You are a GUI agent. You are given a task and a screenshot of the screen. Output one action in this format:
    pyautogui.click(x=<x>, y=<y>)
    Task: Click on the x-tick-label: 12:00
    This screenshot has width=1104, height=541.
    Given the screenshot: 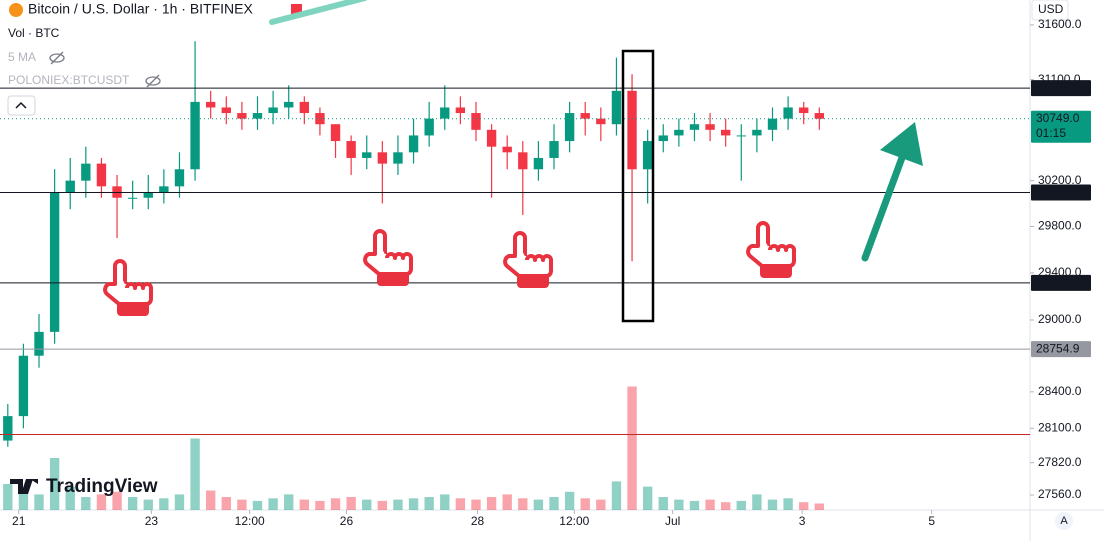 What is the action you would take?
    pyautogui.click(x=574, y=521)
    